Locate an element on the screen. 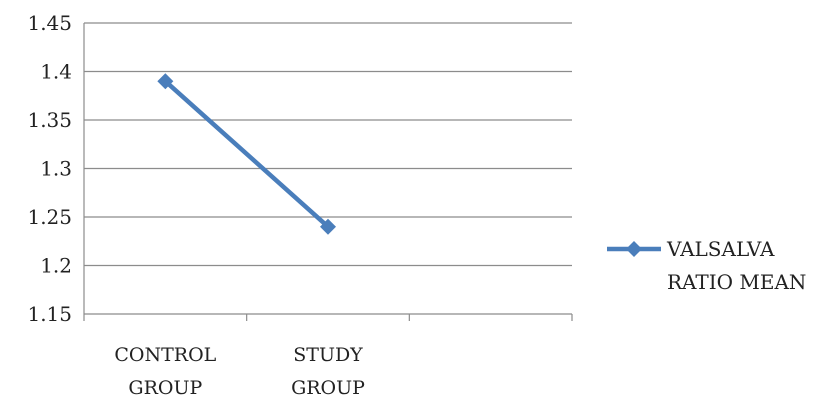 The height and width of the screenshot is (401, 836). x-category-label: STUDY is located at coordinates (328, 355).